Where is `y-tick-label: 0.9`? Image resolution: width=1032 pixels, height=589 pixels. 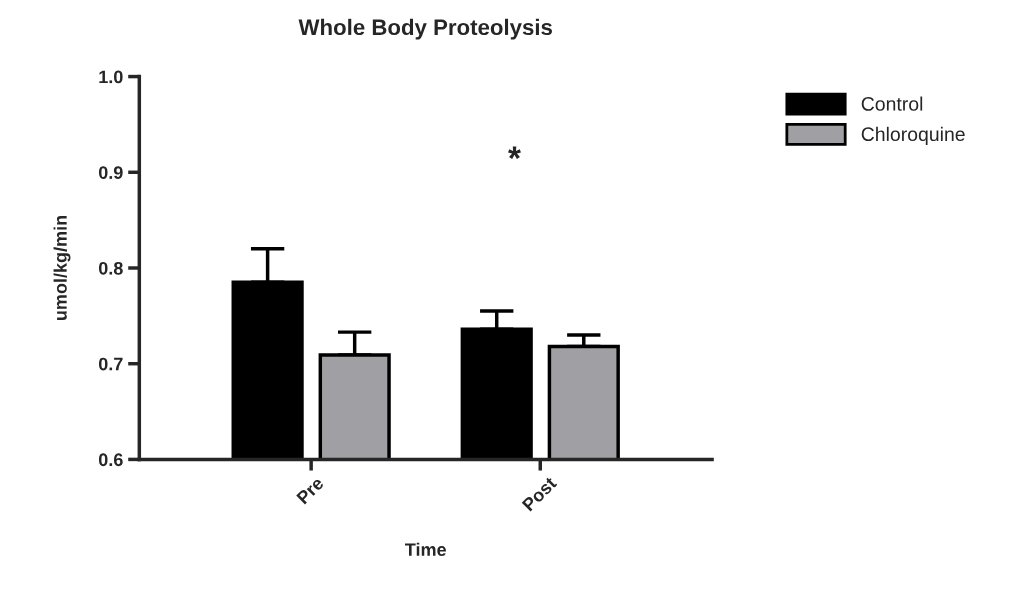
y-tick-label: 0.9 is located at coordinates (110, 172).